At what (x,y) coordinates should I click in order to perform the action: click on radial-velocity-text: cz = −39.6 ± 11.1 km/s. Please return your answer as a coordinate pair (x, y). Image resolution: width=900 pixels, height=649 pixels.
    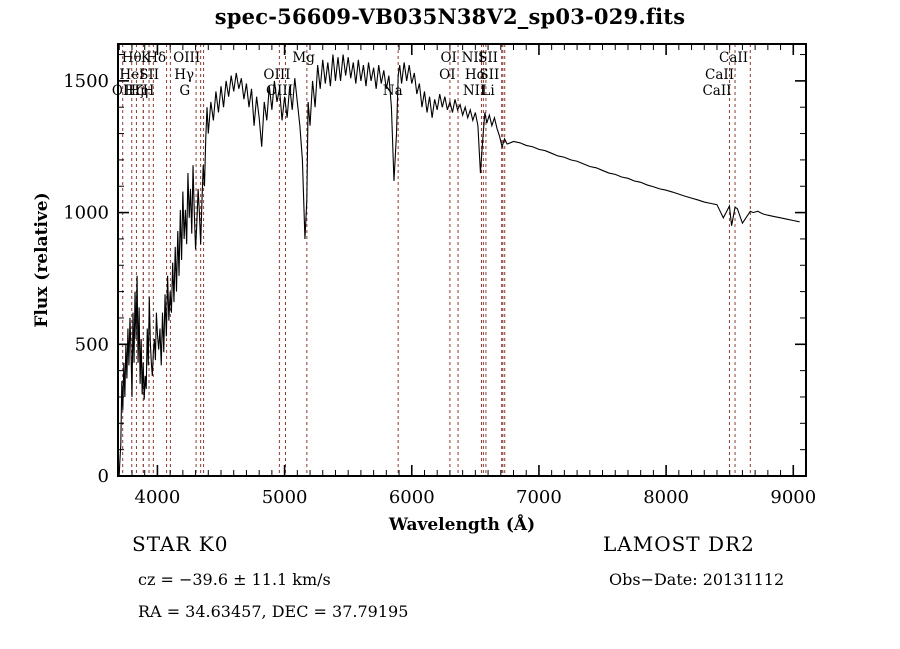
    Looking at the image, I should click on (234, 579).